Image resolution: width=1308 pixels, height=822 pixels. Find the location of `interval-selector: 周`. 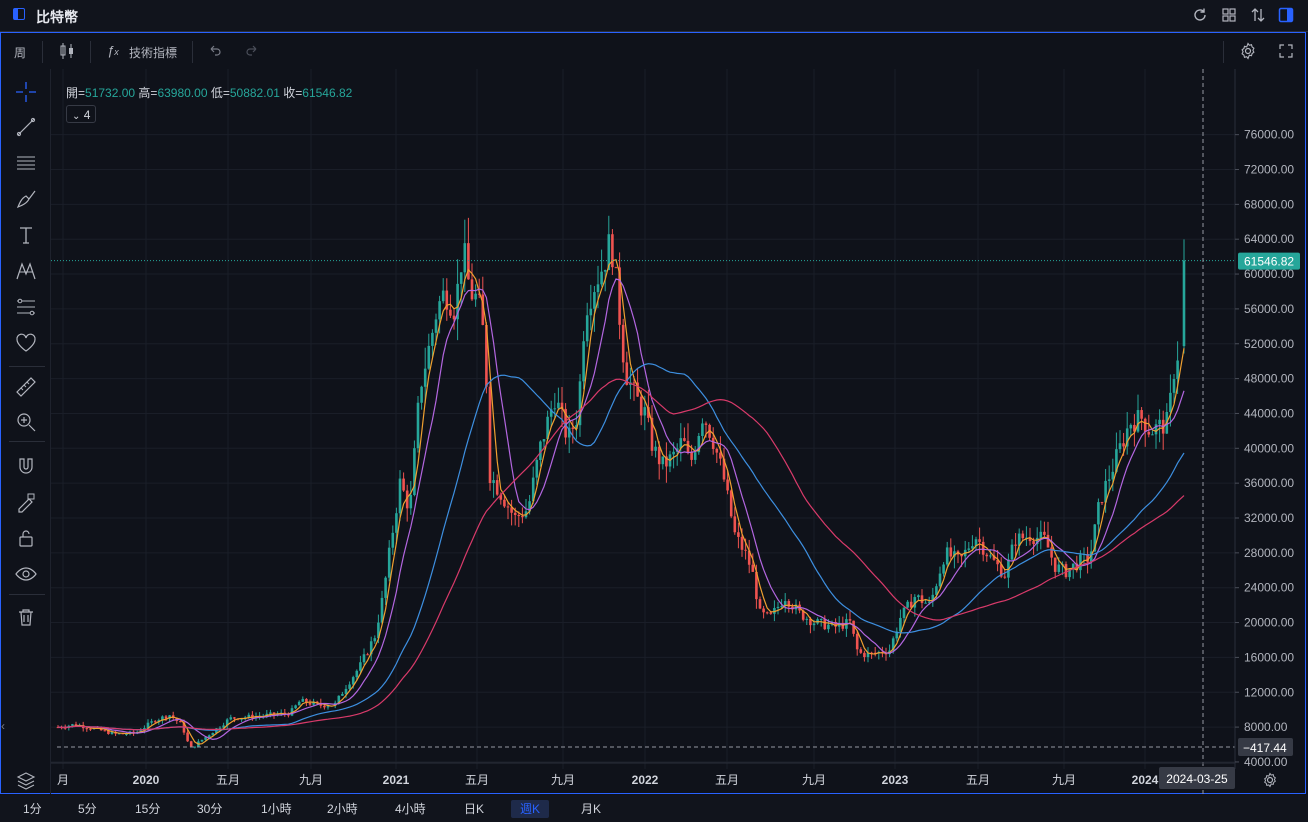

interval-selector: 周 is located at coordinates (20, 53).